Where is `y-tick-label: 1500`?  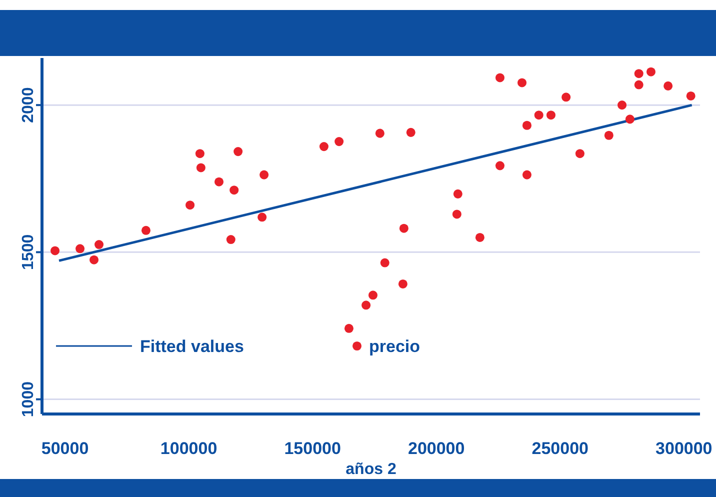 y-tick-label: 1500 is located at coordinates (28, 252).